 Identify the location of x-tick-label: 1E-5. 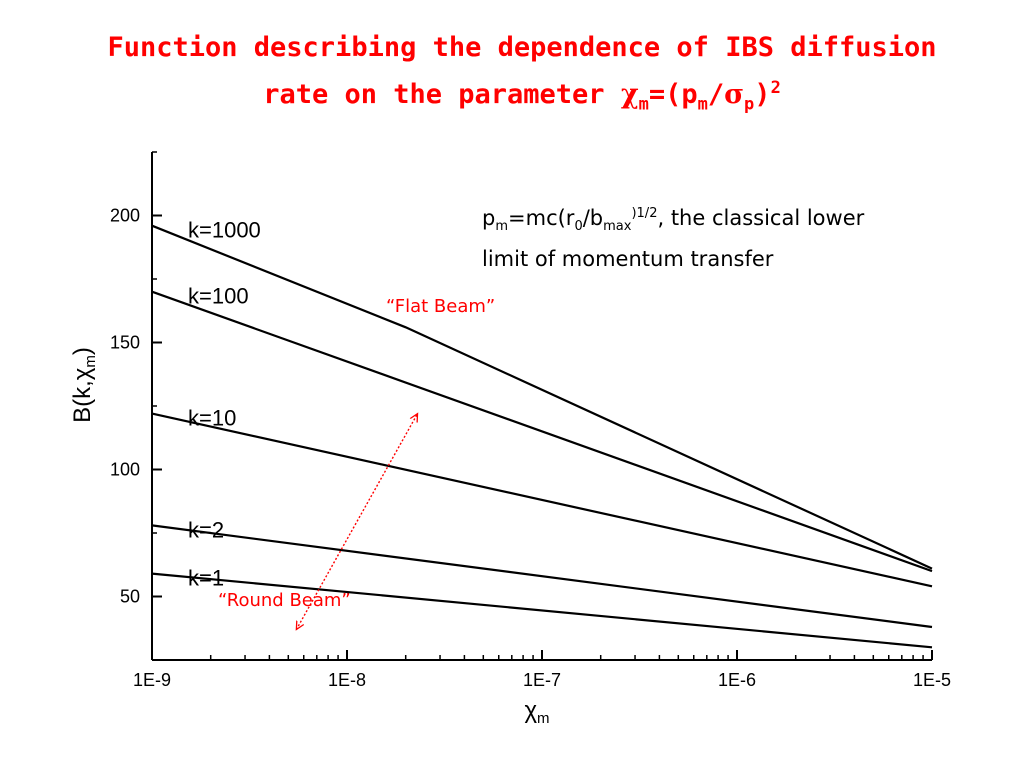
(932, 680).